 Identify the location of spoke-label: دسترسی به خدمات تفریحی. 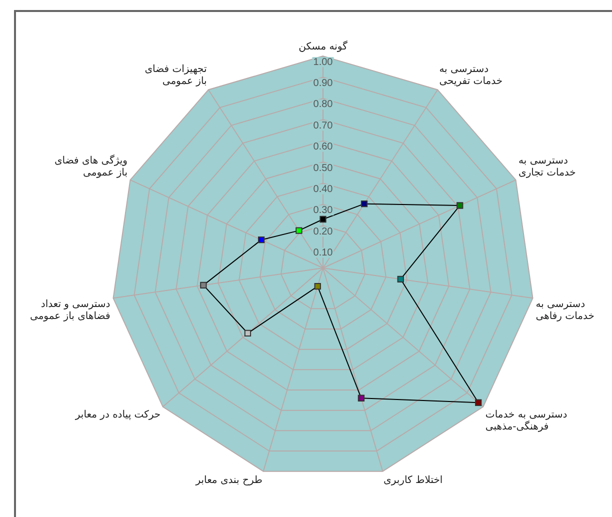
(471, 75).